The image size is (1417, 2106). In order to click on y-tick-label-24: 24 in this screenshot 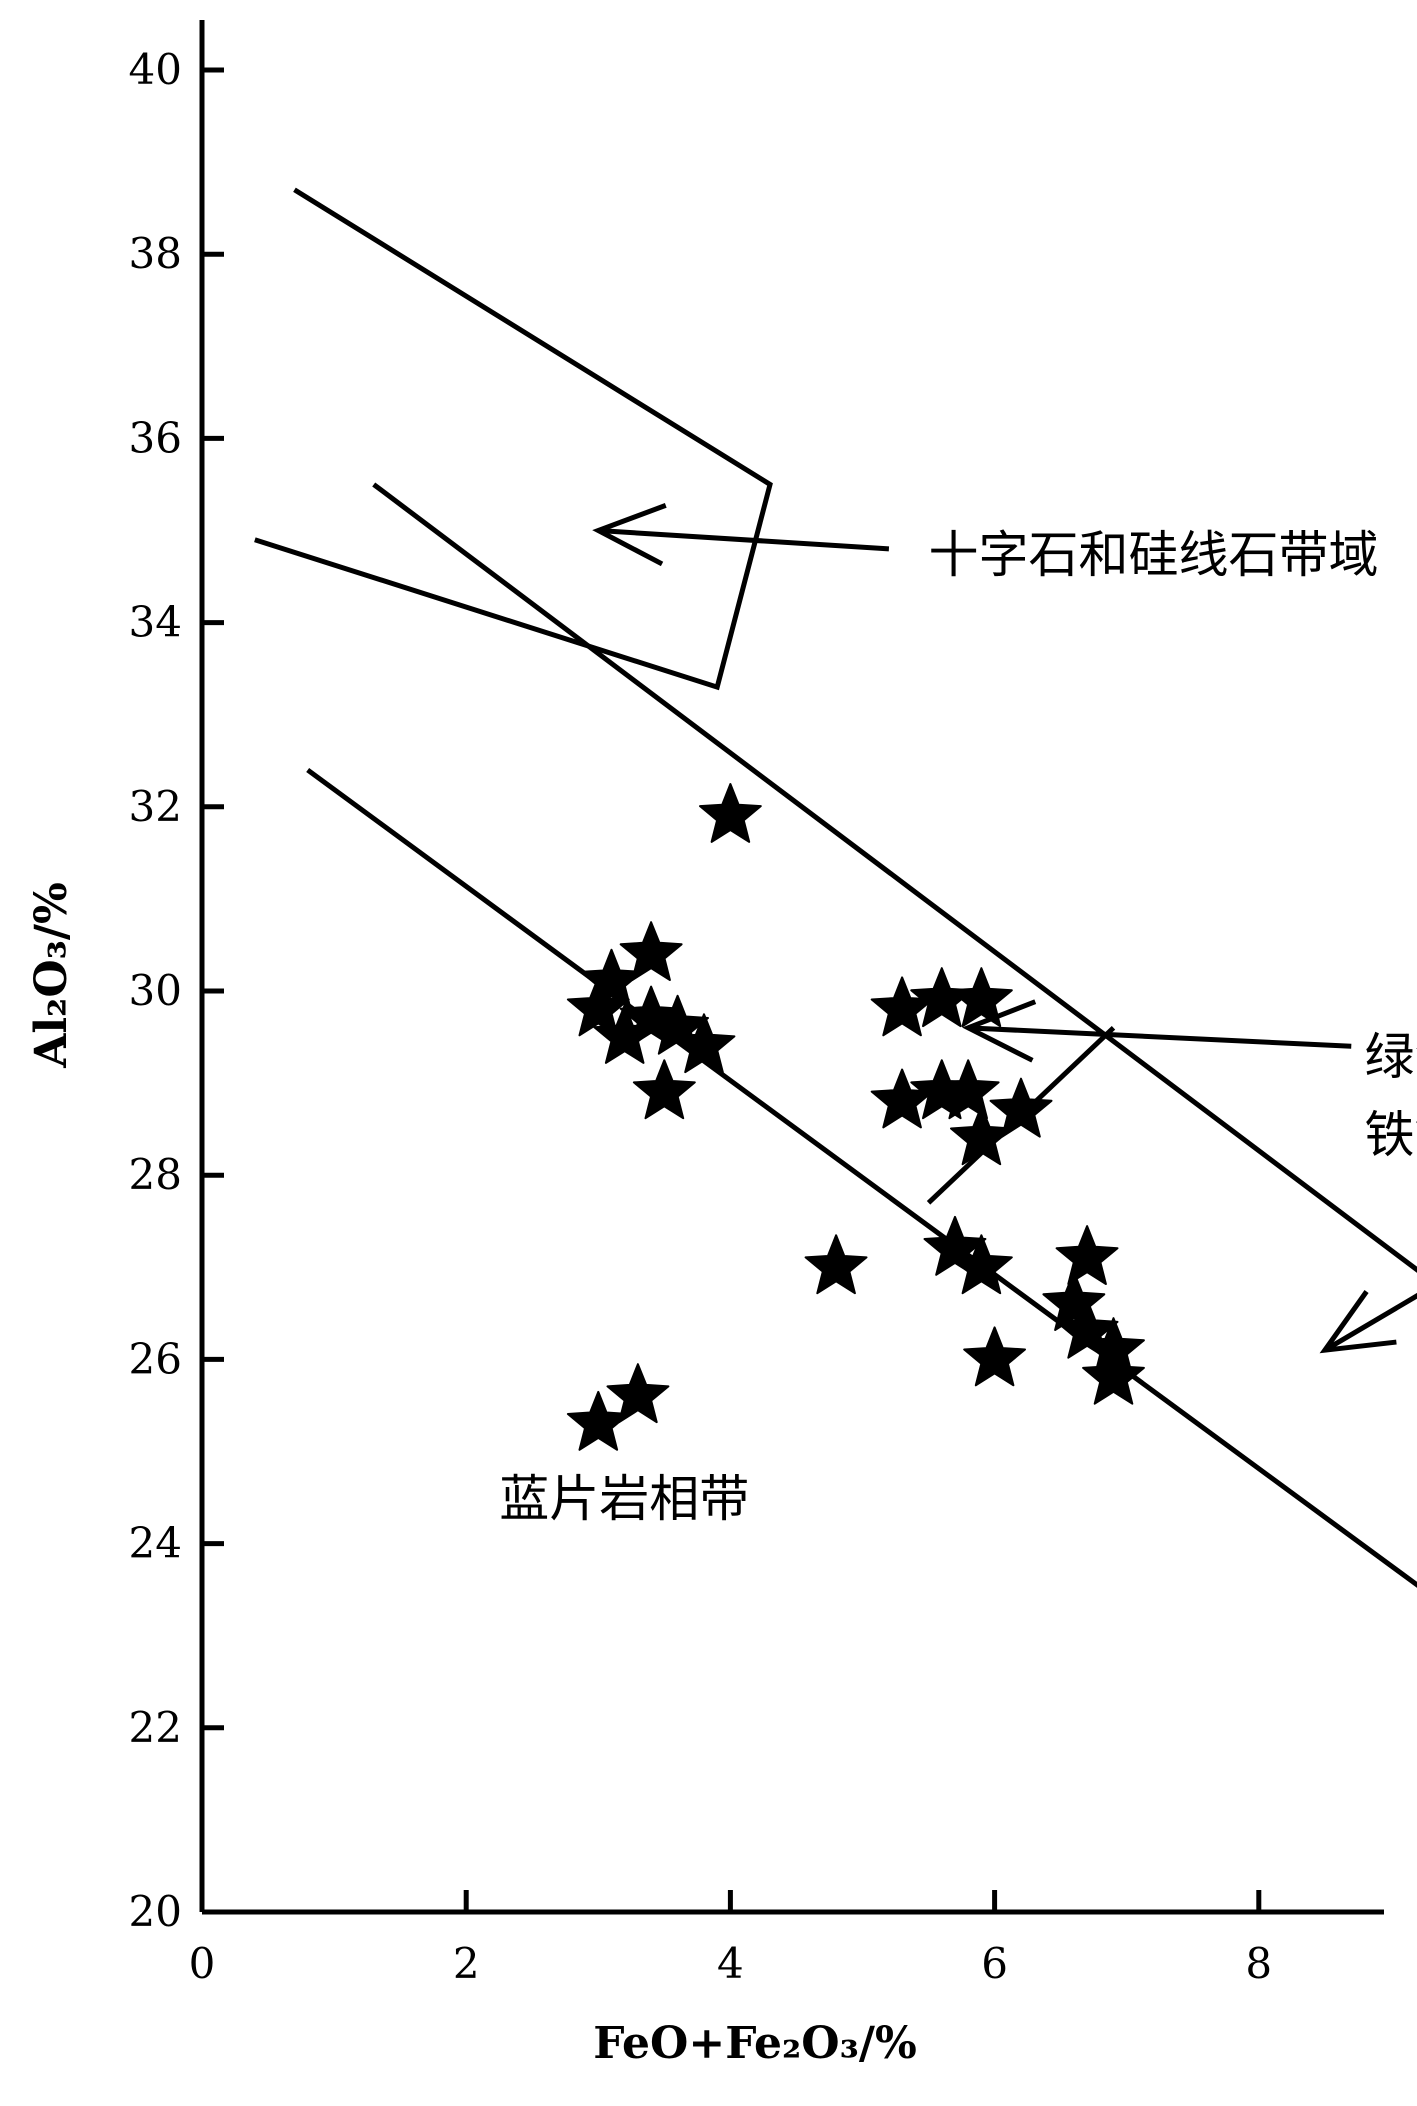, I will do `click(155, 1543)`.